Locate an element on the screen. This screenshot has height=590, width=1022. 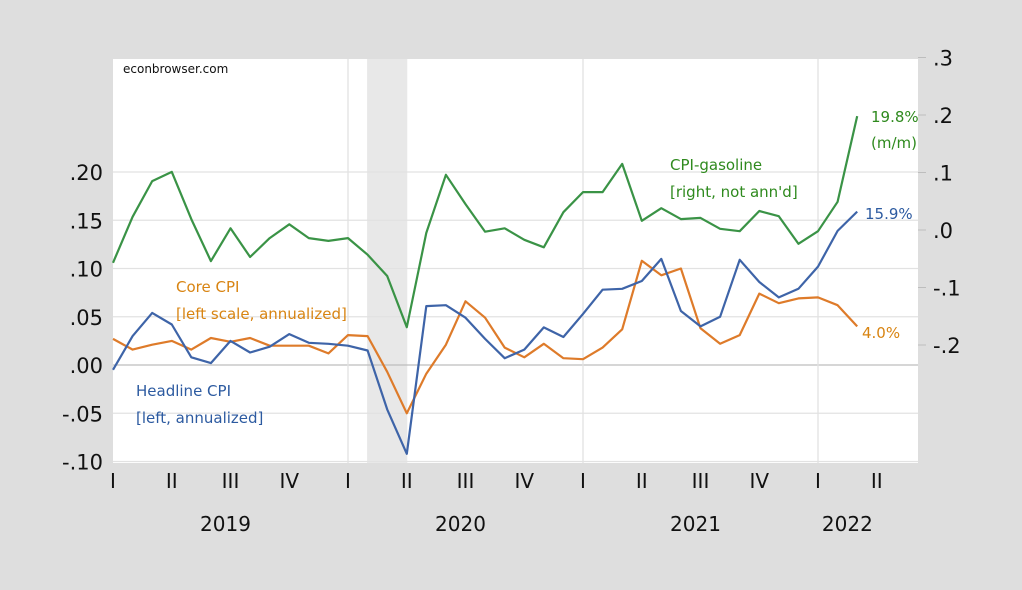
headline-end-label: 15.9% is located at coordinates (889, 214).